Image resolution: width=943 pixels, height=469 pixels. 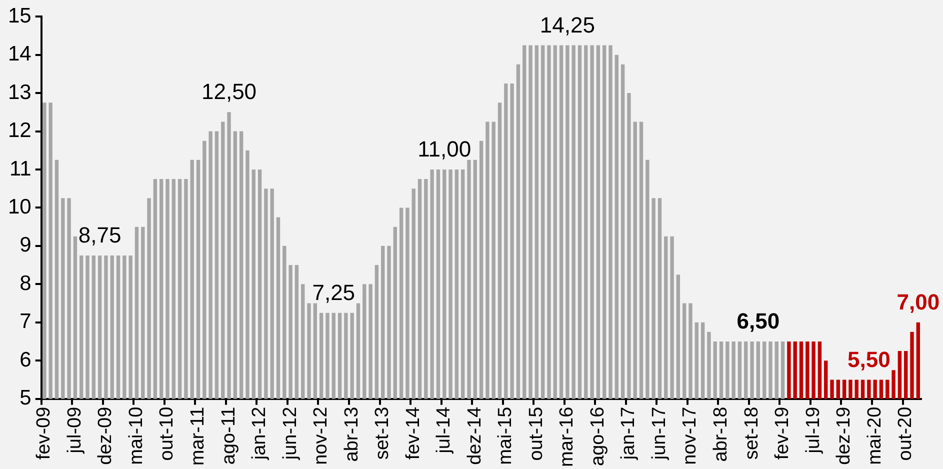 What do you see at coordinates (100, 235) in the screenshot?
I see `annotation: 8,75` at bounding box center [100, 235].